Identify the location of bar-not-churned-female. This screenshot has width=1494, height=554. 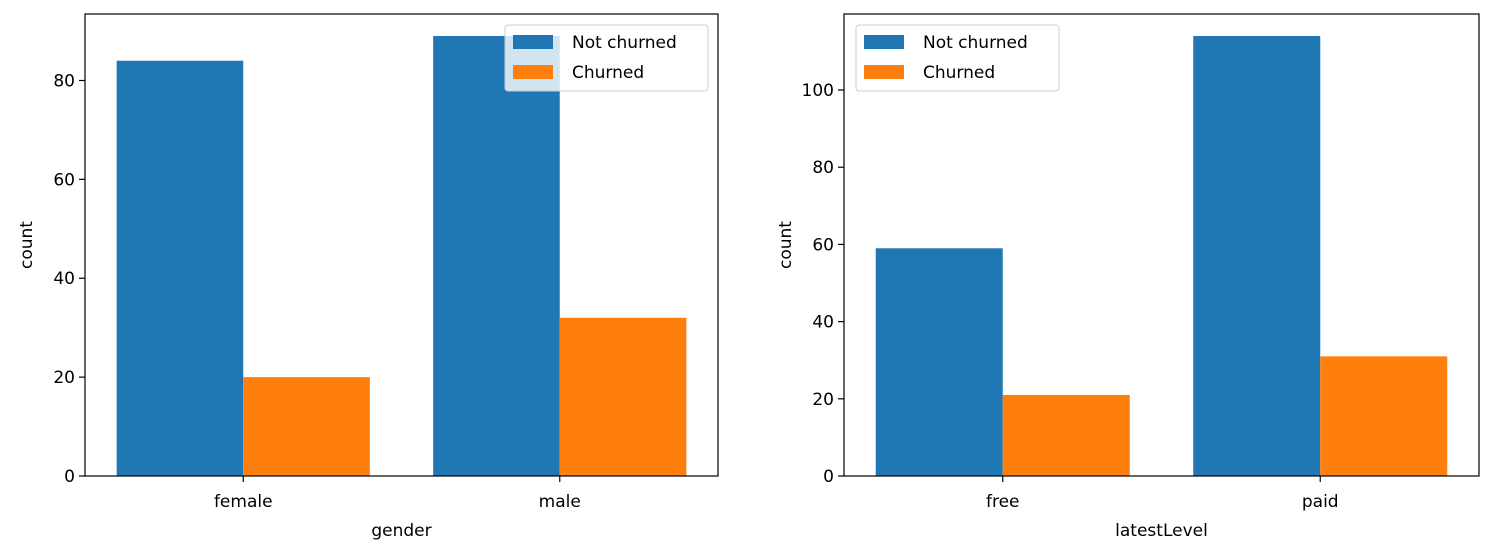
(180, 268).